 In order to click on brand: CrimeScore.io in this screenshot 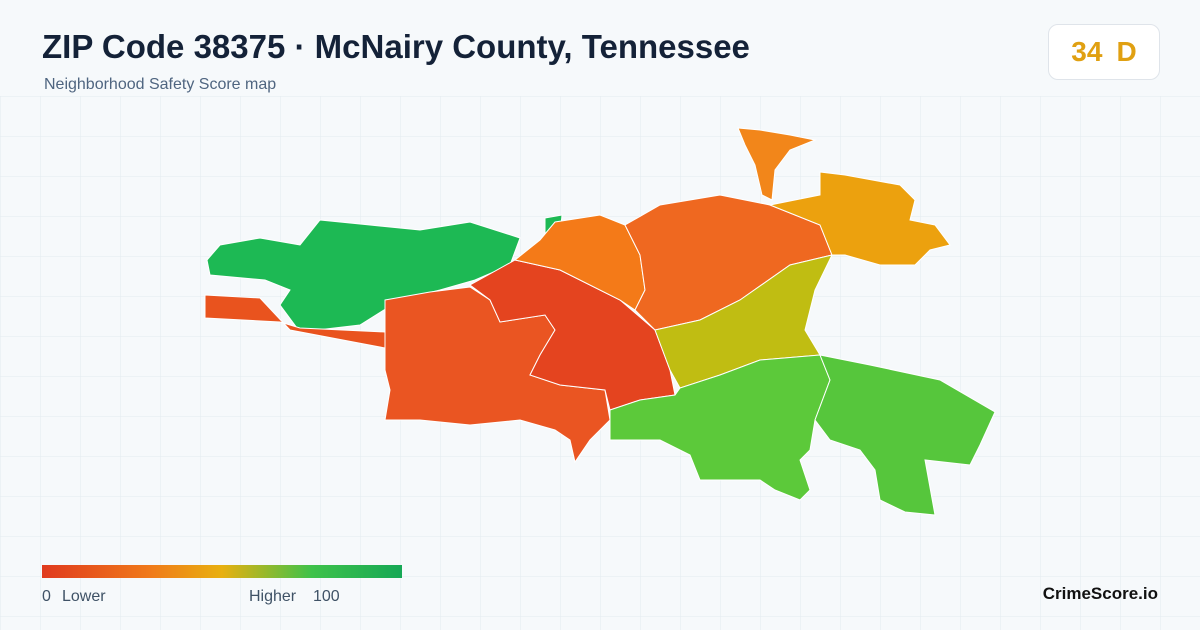, I will do `click(1100, 593)`.